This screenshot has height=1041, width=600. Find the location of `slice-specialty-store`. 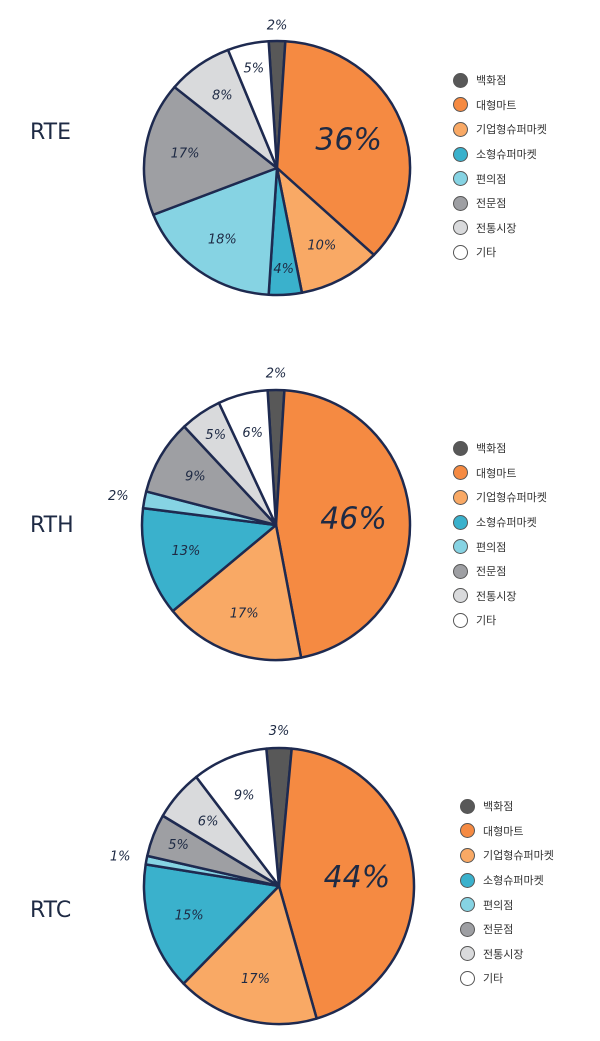

slice-specialty-store is located at coordinates (210, 151).